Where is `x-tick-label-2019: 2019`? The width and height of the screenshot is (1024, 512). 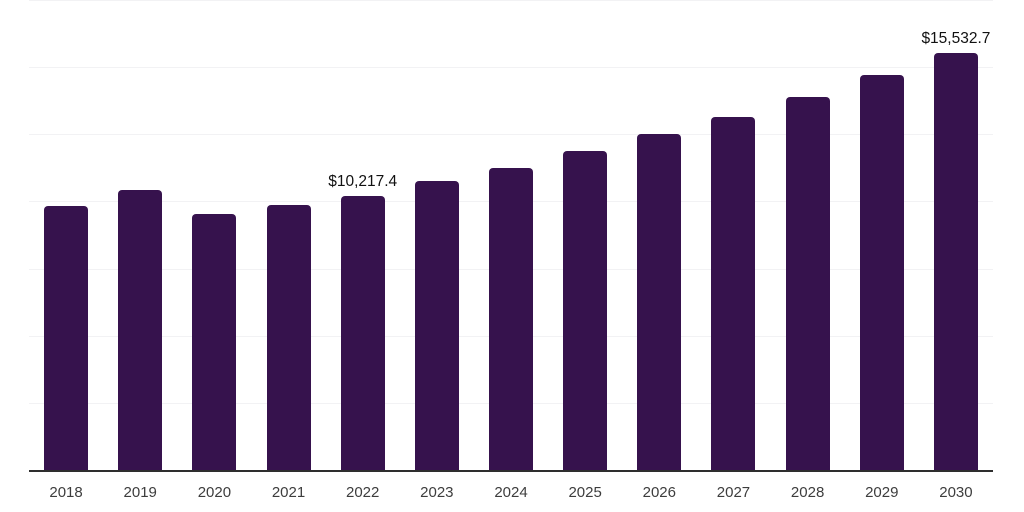
x-tick-label-2019: 2019 is located at coordinates (140, 492).